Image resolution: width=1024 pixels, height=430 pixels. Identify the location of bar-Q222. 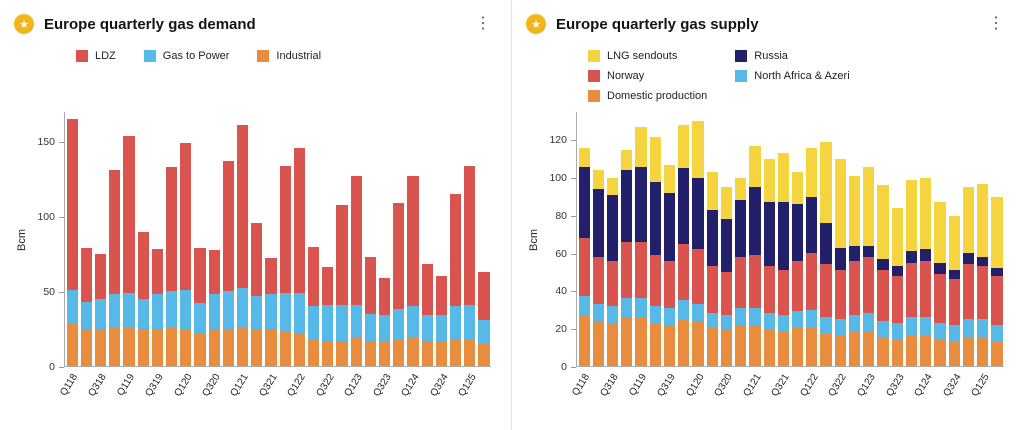
(313, 239).